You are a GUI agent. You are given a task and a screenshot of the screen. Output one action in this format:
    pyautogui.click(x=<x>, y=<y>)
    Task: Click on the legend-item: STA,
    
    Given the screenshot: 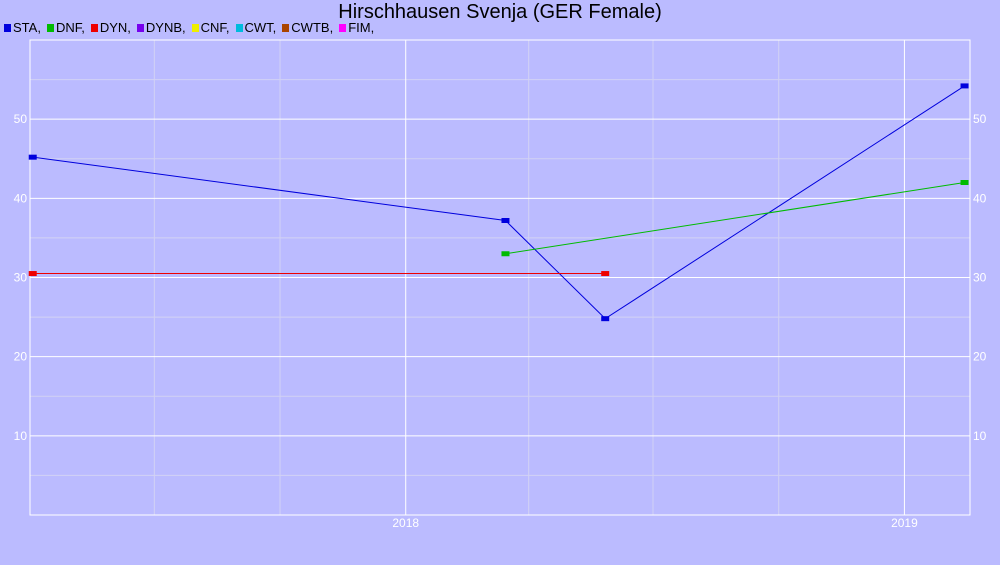 What is the action you would take?
    pyautogui.click(x=22, y=27)
    